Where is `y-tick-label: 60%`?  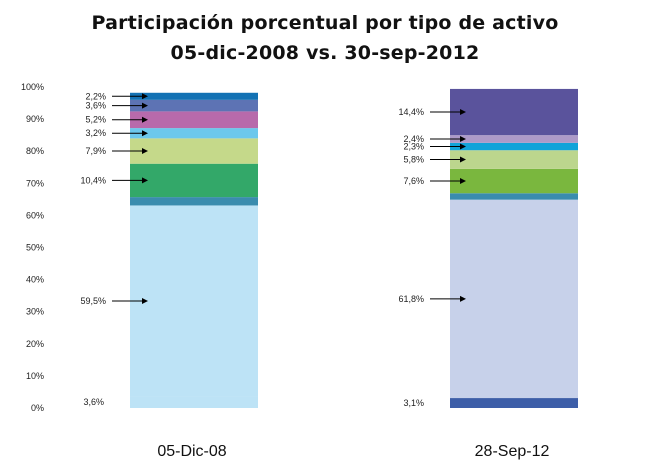
y-tick-label: 60% is located at coordinates (35, 215).